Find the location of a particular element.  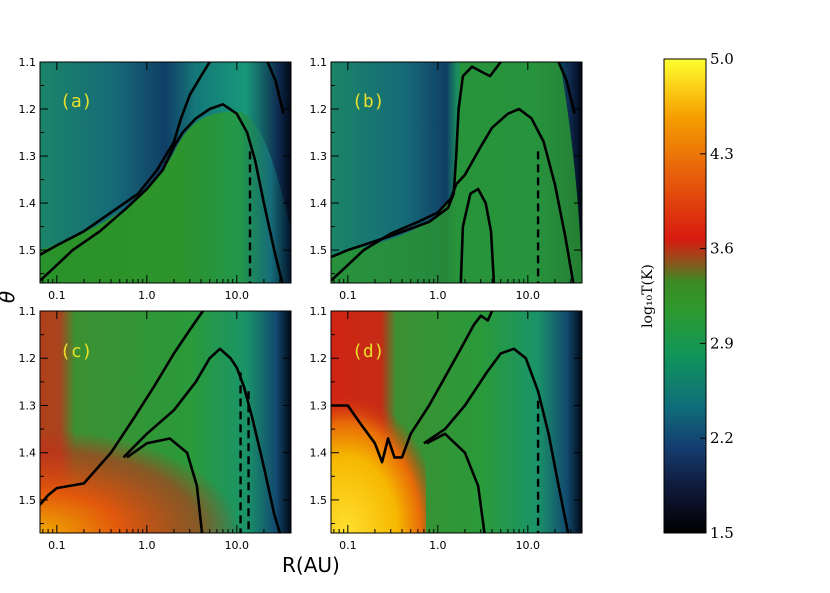

panel-c-frame is located at coordinates (165, 422).